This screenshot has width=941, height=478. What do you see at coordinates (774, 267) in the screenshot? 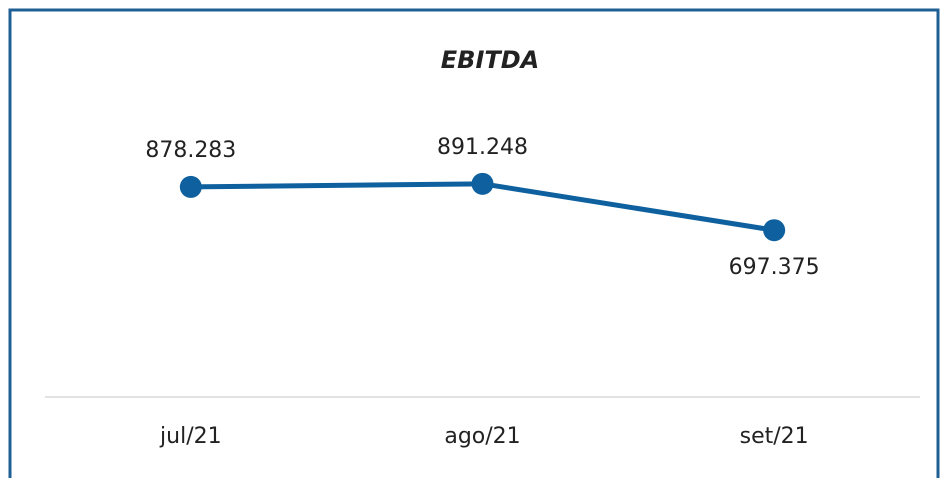
I see `data-label: 697.375` at bounding box center [774, 267].